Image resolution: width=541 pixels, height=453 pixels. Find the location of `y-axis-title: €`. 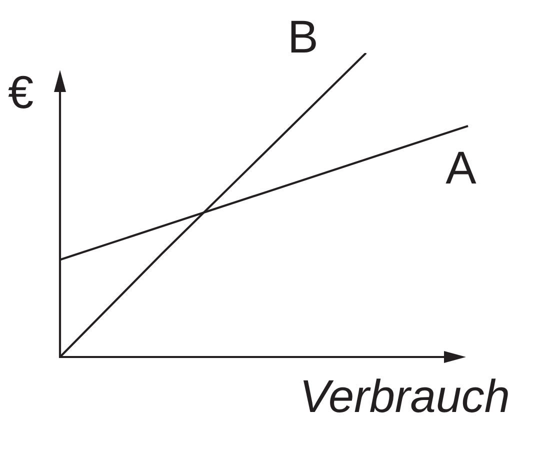

y-axis-title: € is located at coordinates (21, 92).